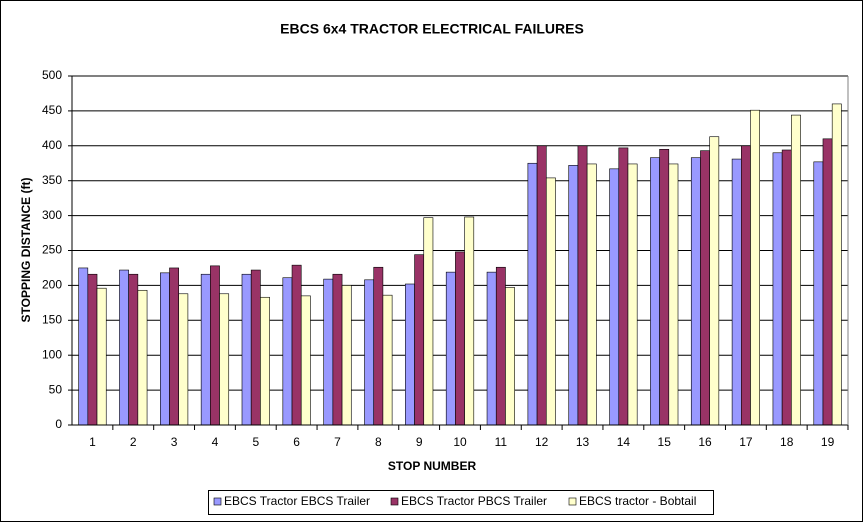  What do you see at coordinates (705, 442) in the screenshot?
I see `x-tick-label: 16` at bounding box center [705, 442].